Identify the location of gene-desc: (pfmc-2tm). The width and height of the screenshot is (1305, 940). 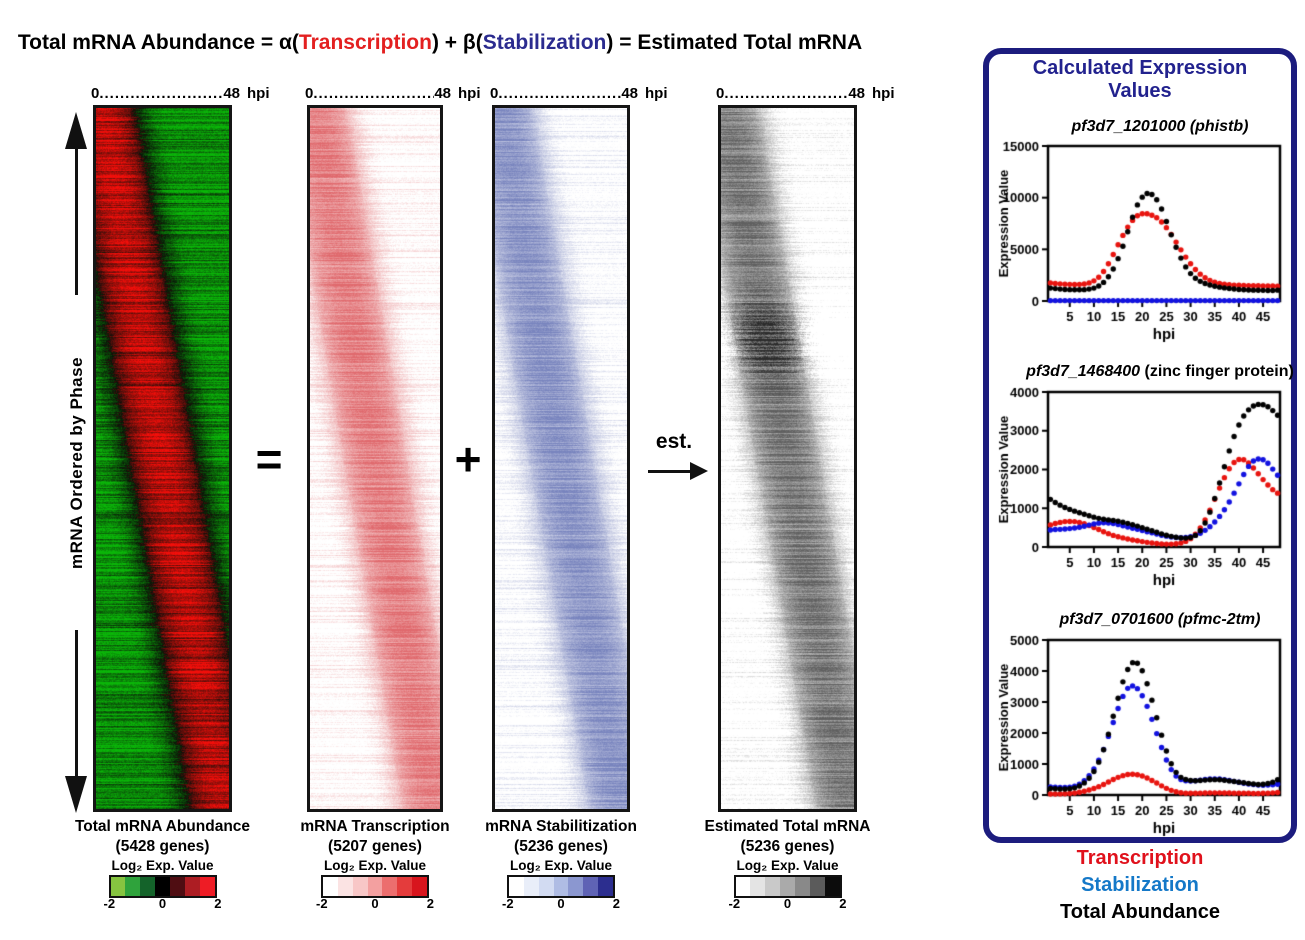
(1219, 619).